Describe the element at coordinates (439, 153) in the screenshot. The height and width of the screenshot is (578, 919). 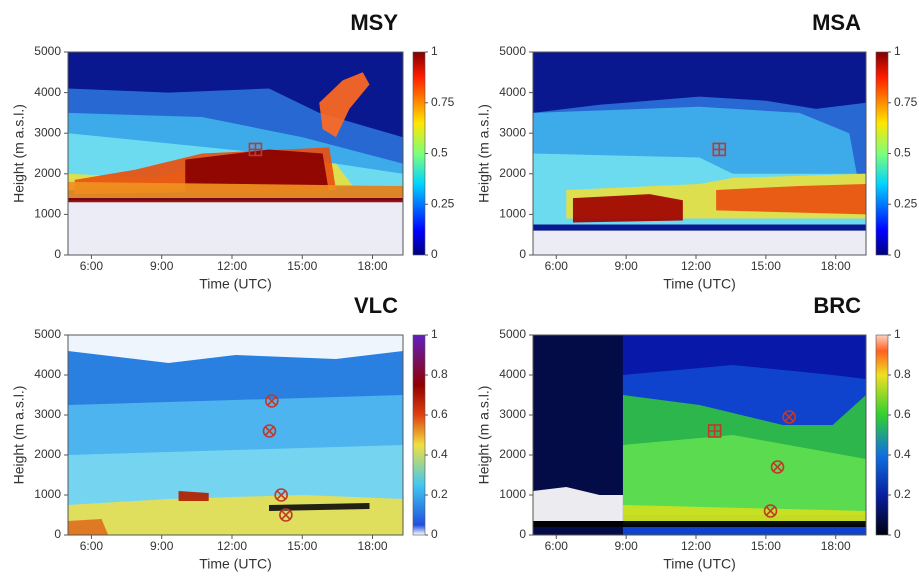
I see `colorbar-tick-label: 0.5` at that location.